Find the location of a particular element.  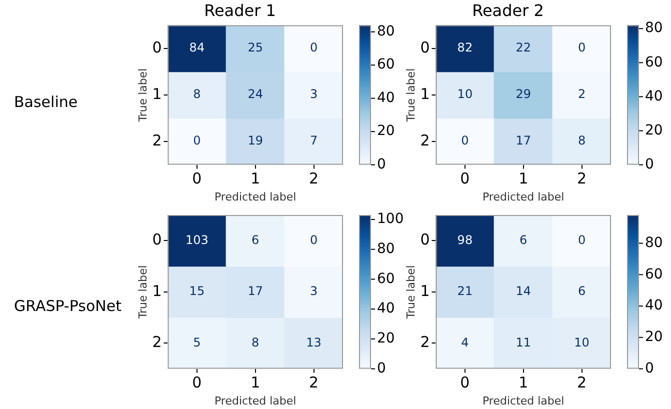

data-label: 29 is located at coordinates (524, 94).